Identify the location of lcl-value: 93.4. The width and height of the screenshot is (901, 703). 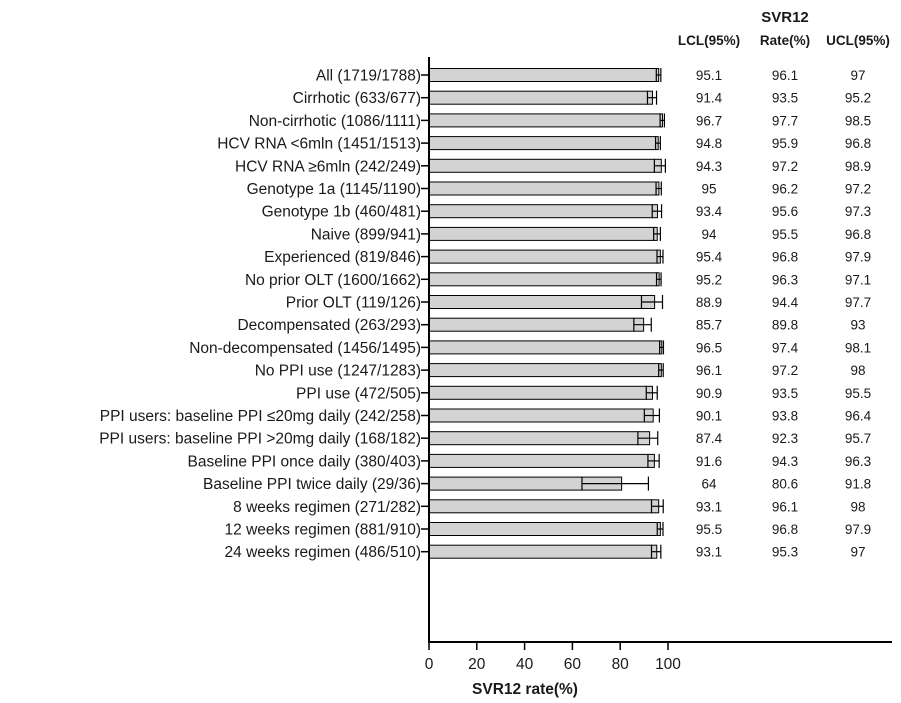
(709, 211).